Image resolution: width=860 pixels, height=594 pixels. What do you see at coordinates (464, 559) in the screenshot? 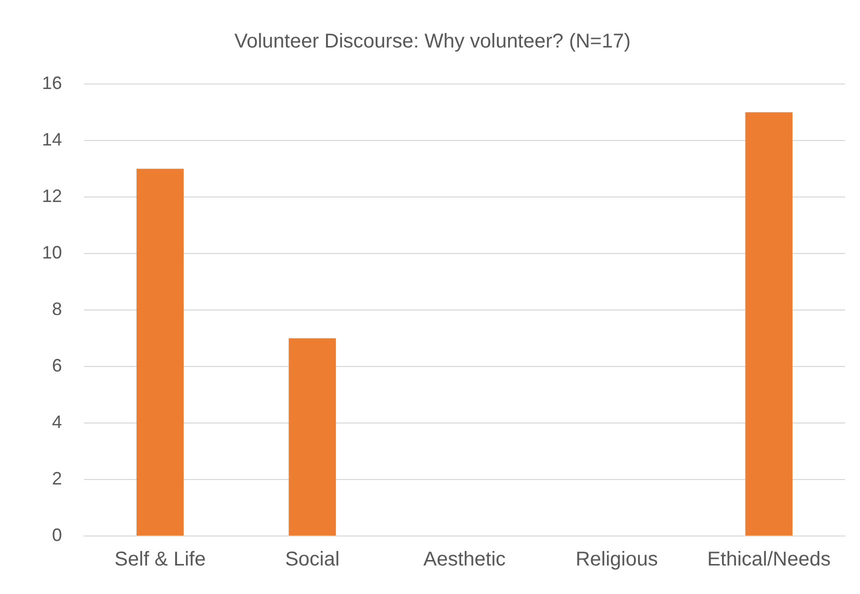
I see `x-tick-label: Aesthetic` at bounding box center [464, 559].